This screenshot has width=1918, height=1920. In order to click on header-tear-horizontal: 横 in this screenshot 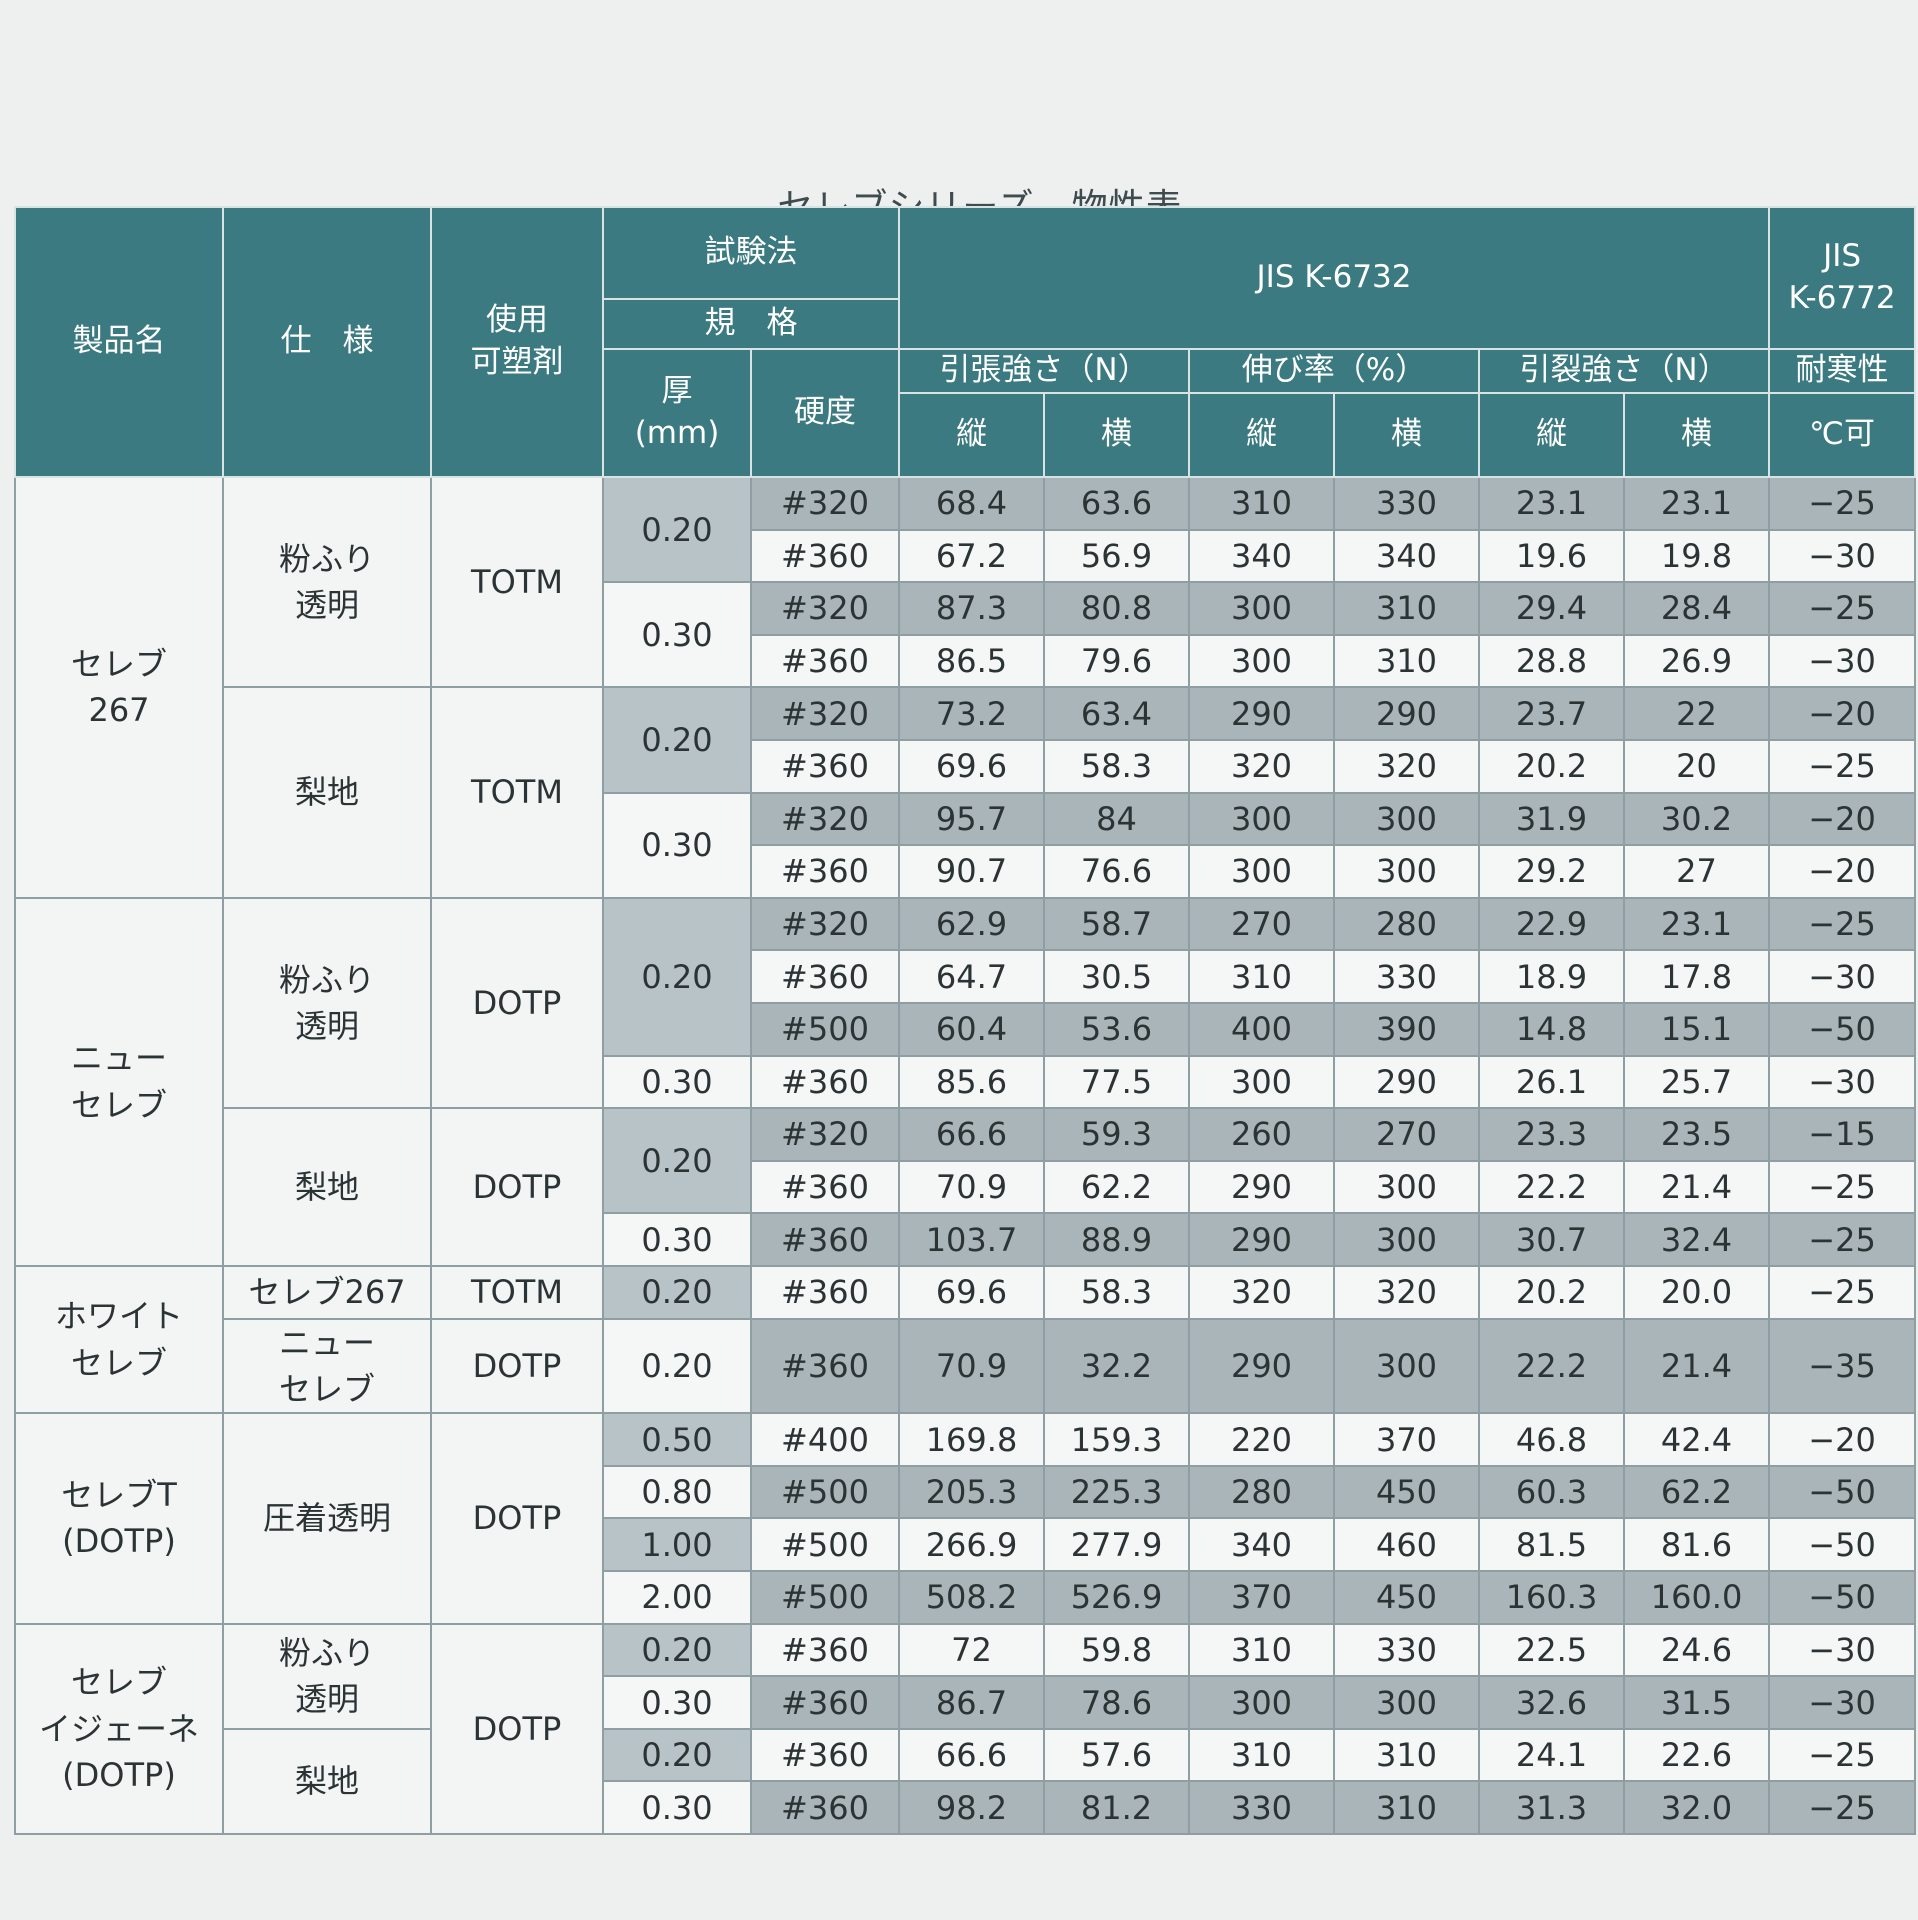, I will do `click(1696, 435)`.